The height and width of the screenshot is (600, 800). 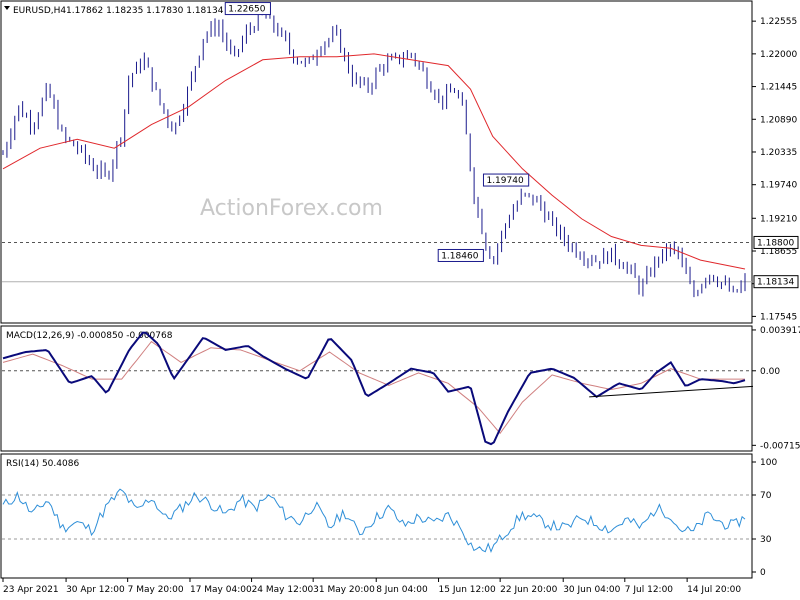 What do you see at coordinates (768, 463) in the screenshot?
I see `rsi-tick-label: 100` at bounding box center [768, 463].